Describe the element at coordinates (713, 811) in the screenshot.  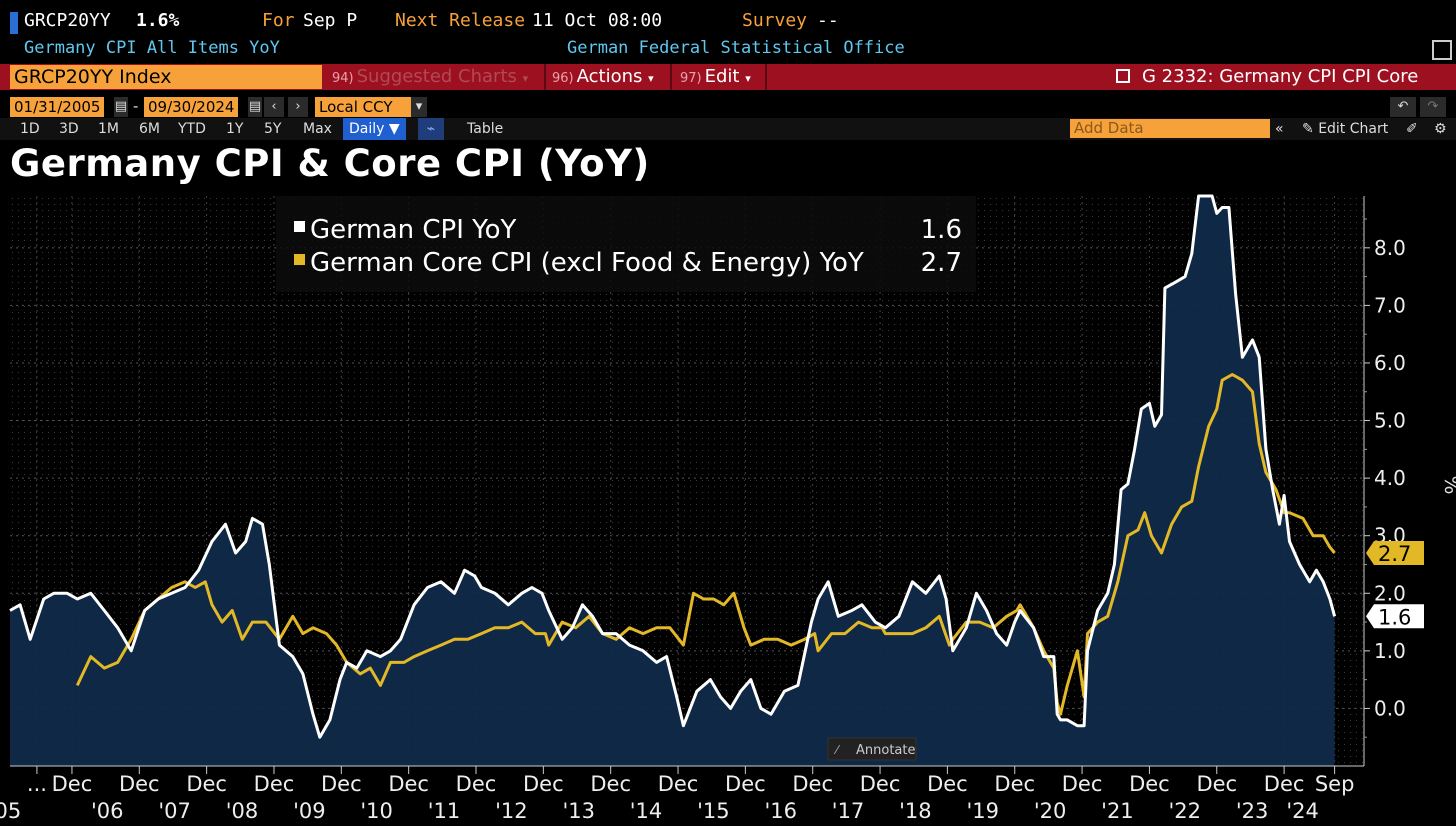
I see `x-tick-year: '15` at that location.